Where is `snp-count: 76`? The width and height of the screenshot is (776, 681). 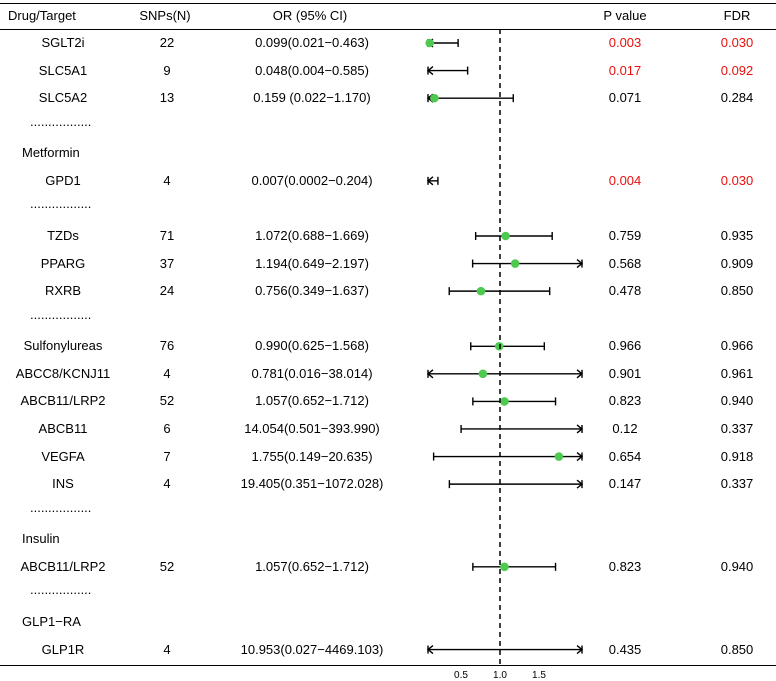
snp-count: 76 is located at coordinates (167, 346).